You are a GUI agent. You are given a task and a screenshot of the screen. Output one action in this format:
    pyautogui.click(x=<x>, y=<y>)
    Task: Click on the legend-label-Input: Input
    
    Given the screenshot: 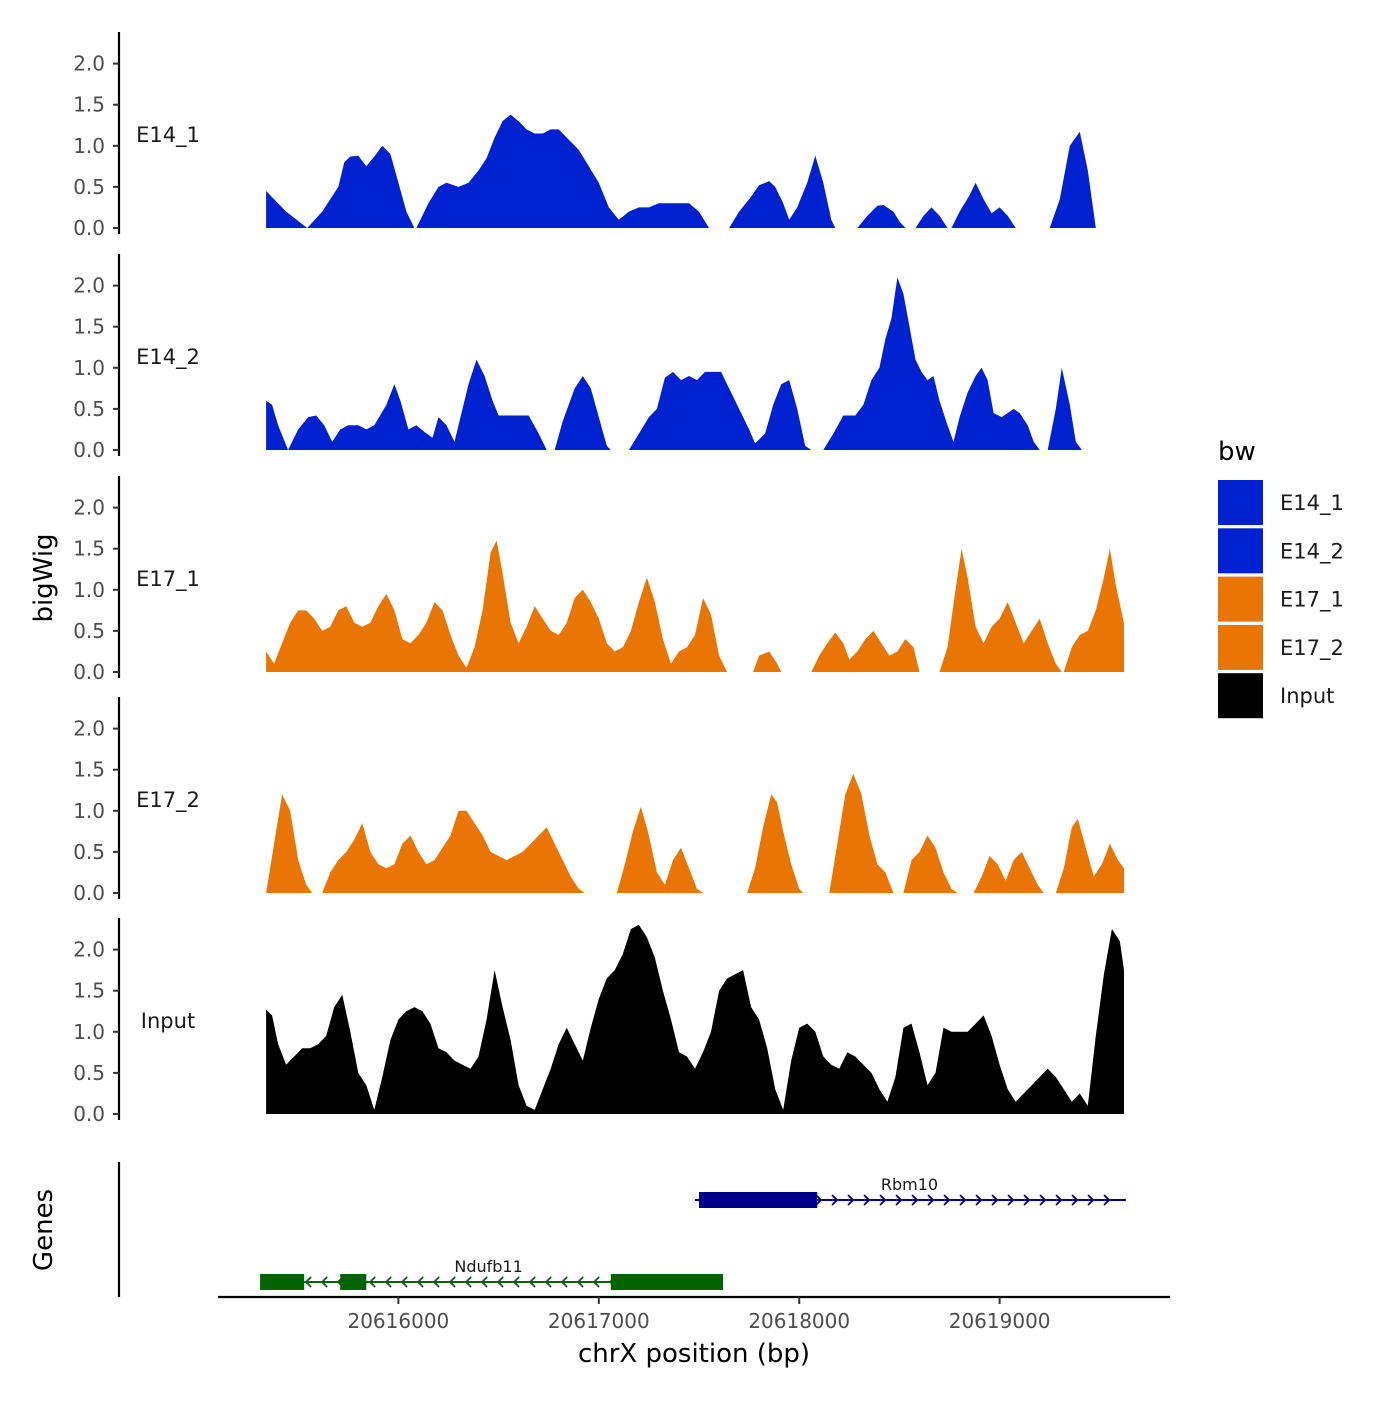 What is the action you would take?
    pyautogui.click(x=1307, y=696)
    